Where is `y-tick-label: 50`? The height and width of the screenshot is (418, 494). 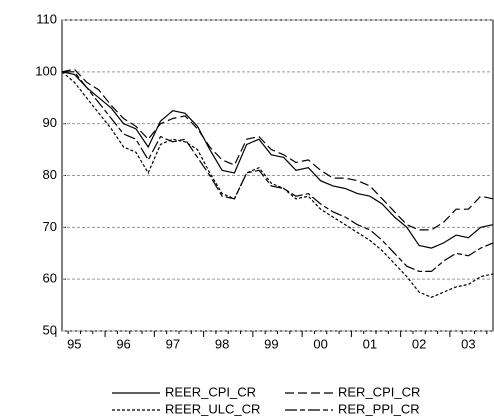 y-tick-label: 50 is located at coordinates (50, 329).